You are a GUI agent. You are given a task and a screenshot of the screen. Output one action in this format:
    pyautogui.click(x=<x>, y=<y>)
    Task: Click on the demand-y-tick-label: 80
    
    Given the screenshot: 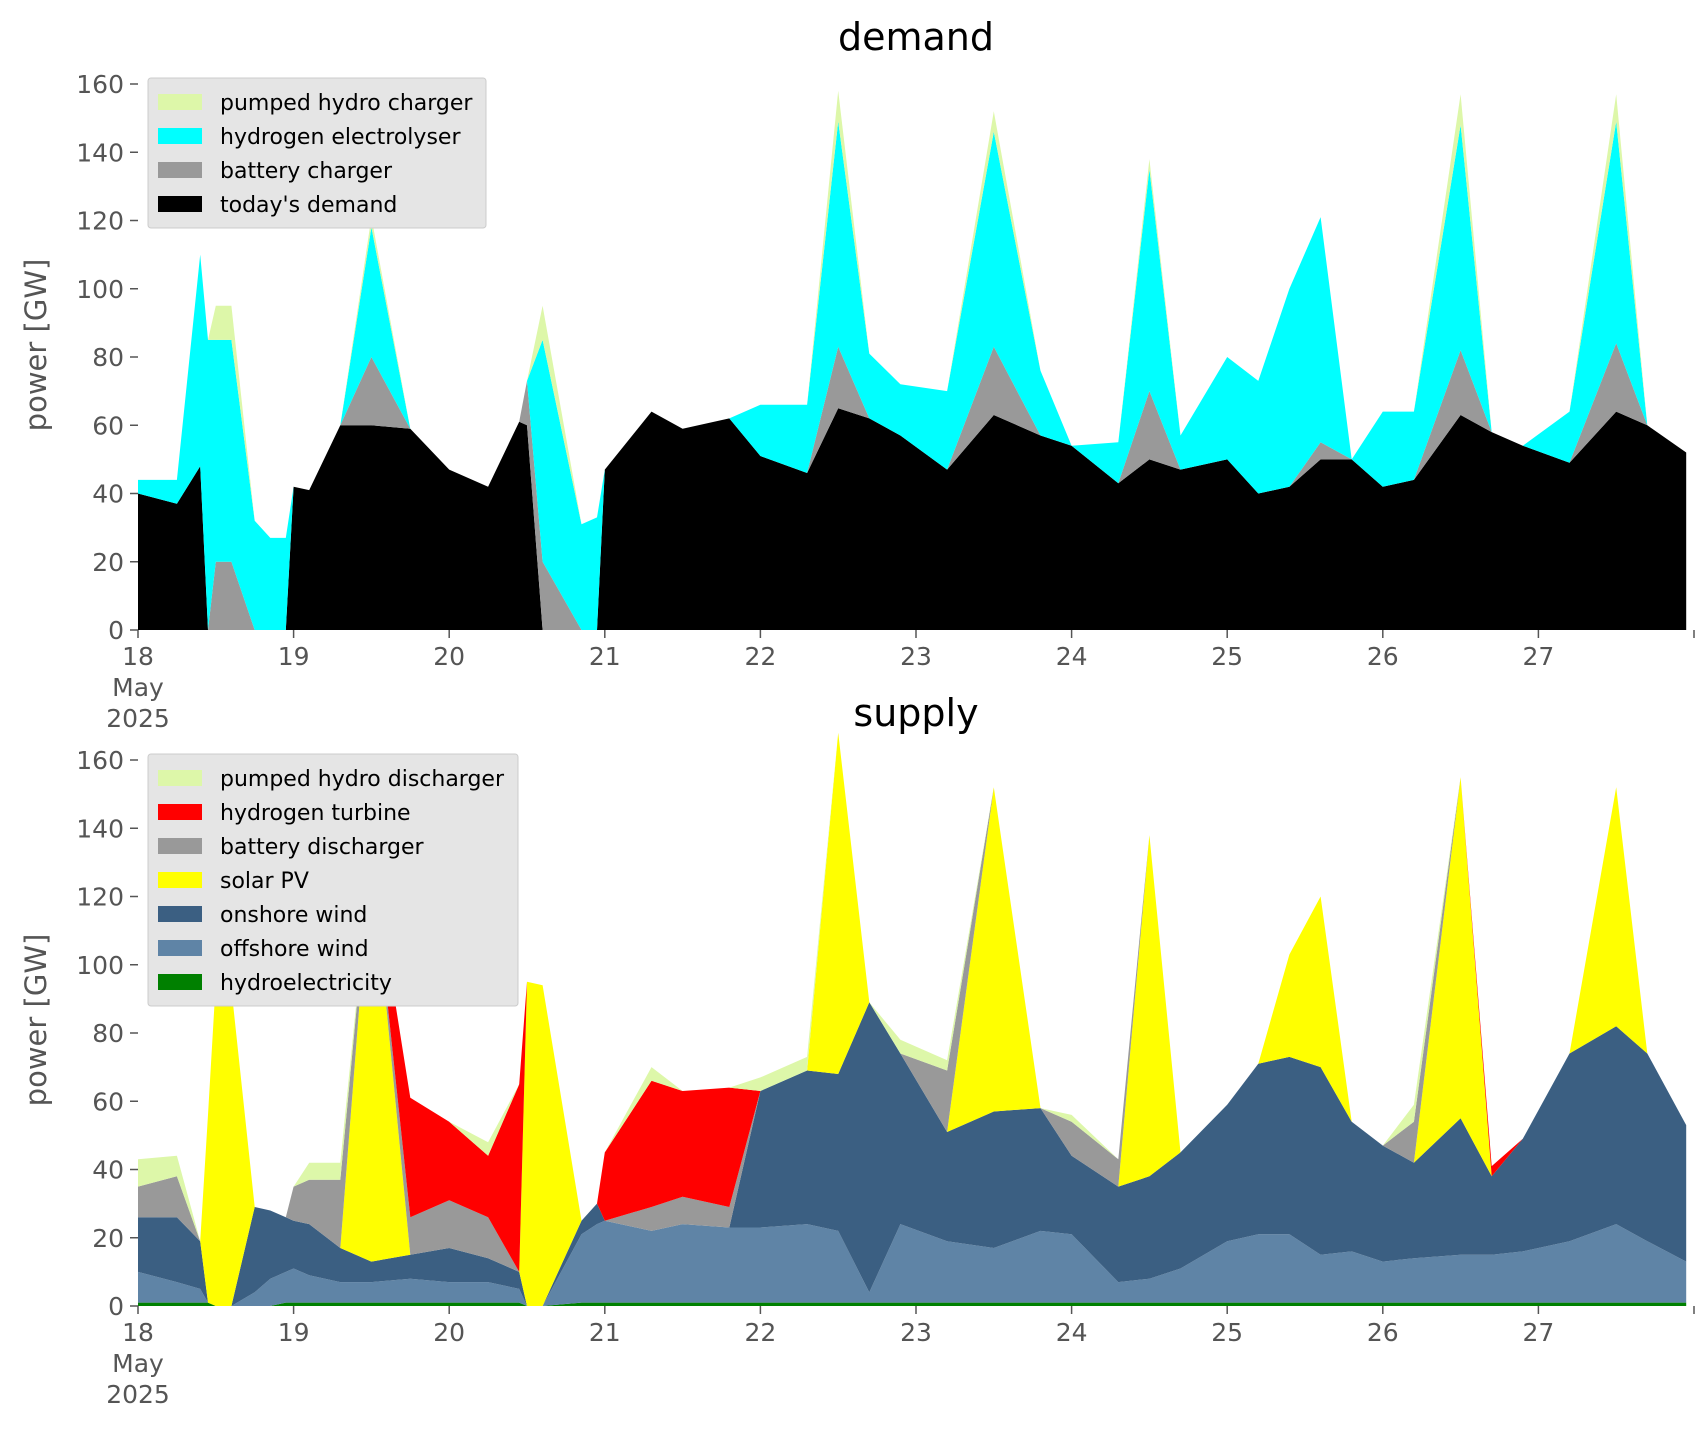 What is the action you would take?
    pyautogui.click(x=108, y=357)
    